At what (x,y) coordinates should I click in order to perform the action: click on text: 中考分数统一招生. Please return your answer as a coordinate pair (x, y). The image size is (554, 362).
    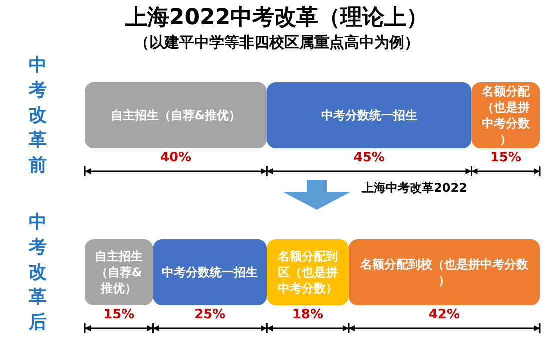
    Looking at the image, I should click on (369, 115).